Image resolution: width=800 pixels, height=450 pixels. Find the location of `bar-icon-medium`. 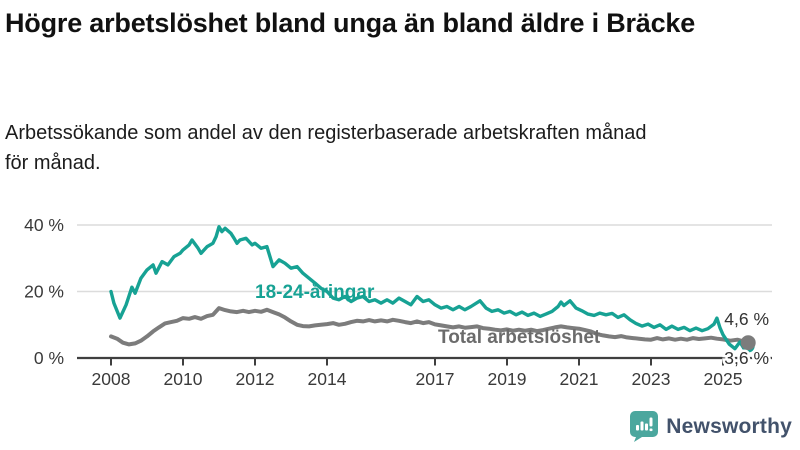

bar-icon-medium is located at coordinates (642, 426).